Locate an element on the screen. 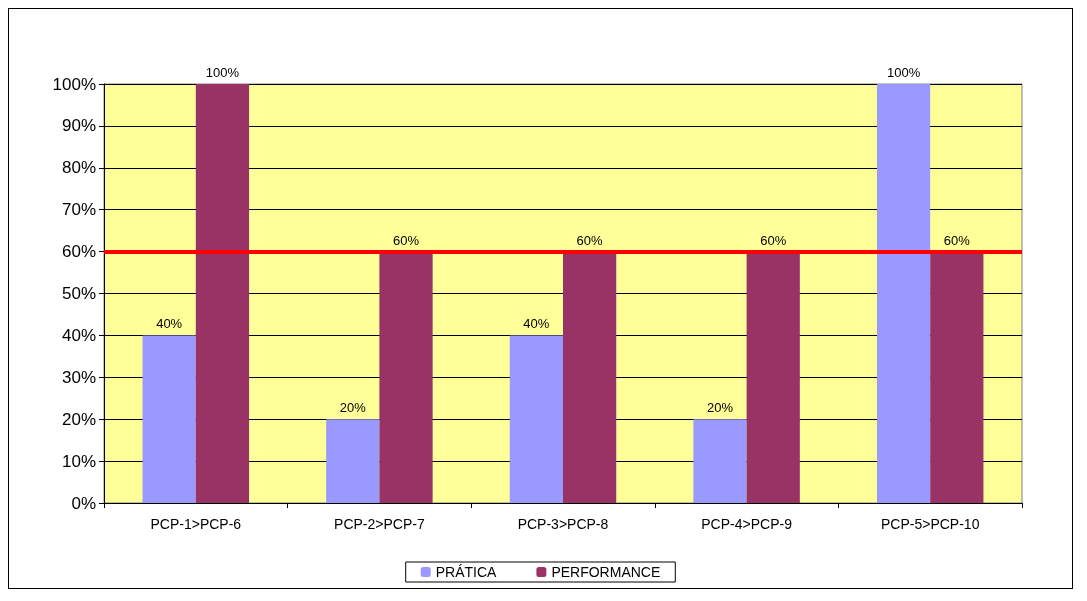  x-tick-label: PCP-4>PCP-9 is located at coordinates (747, 524).